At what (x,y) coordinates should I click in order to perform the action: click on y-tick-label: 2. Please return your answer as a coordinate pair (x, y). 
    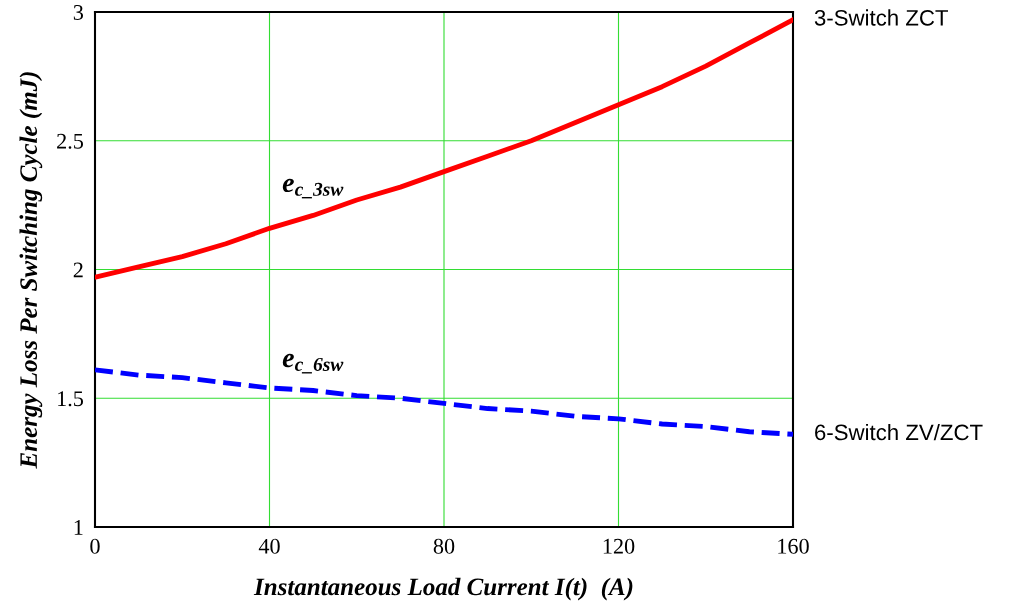
    Looking at the image, I should click on (78, 270).